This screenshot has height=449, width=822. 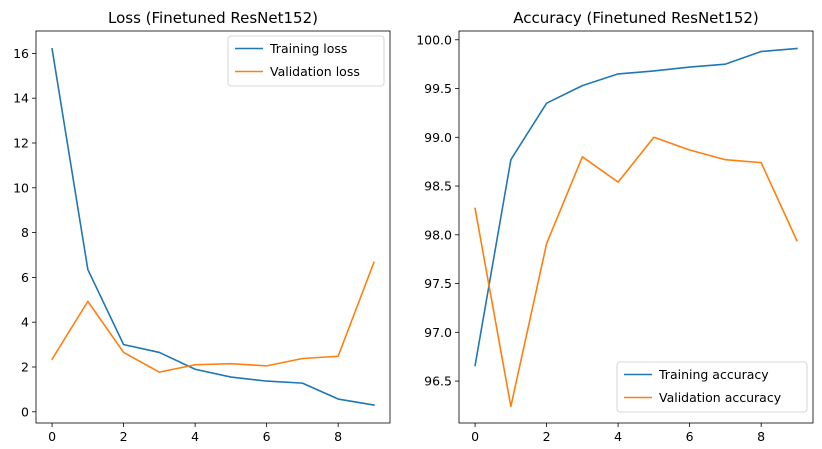 What do you see at coordinates (438, 137) in the screenshot?
I see `accuracy-y-tick-label: 99.0` at bounding box center [438, 137].